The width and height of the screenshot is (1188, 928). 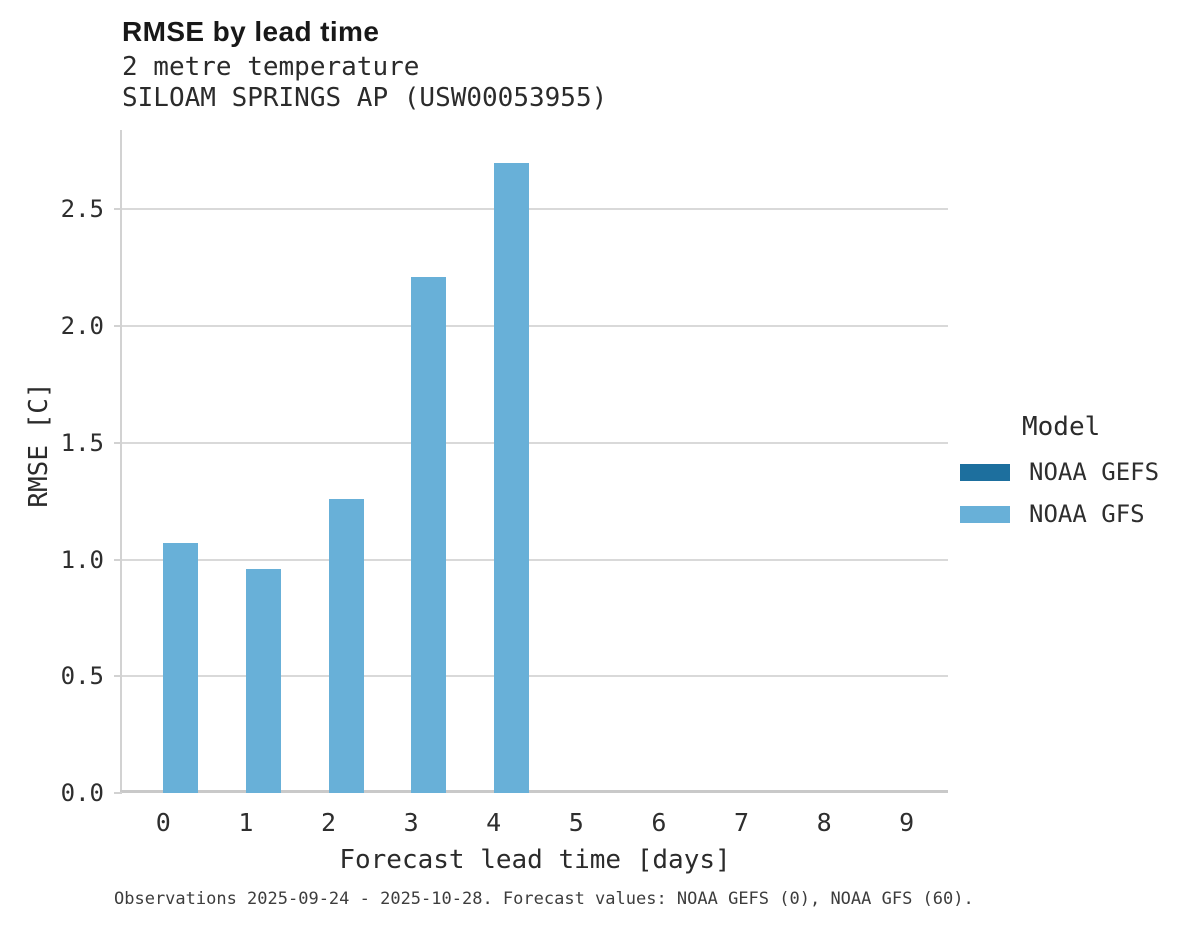 I want to click on y-tick-label-2.5: 2.5, so click(x=82, y=209).